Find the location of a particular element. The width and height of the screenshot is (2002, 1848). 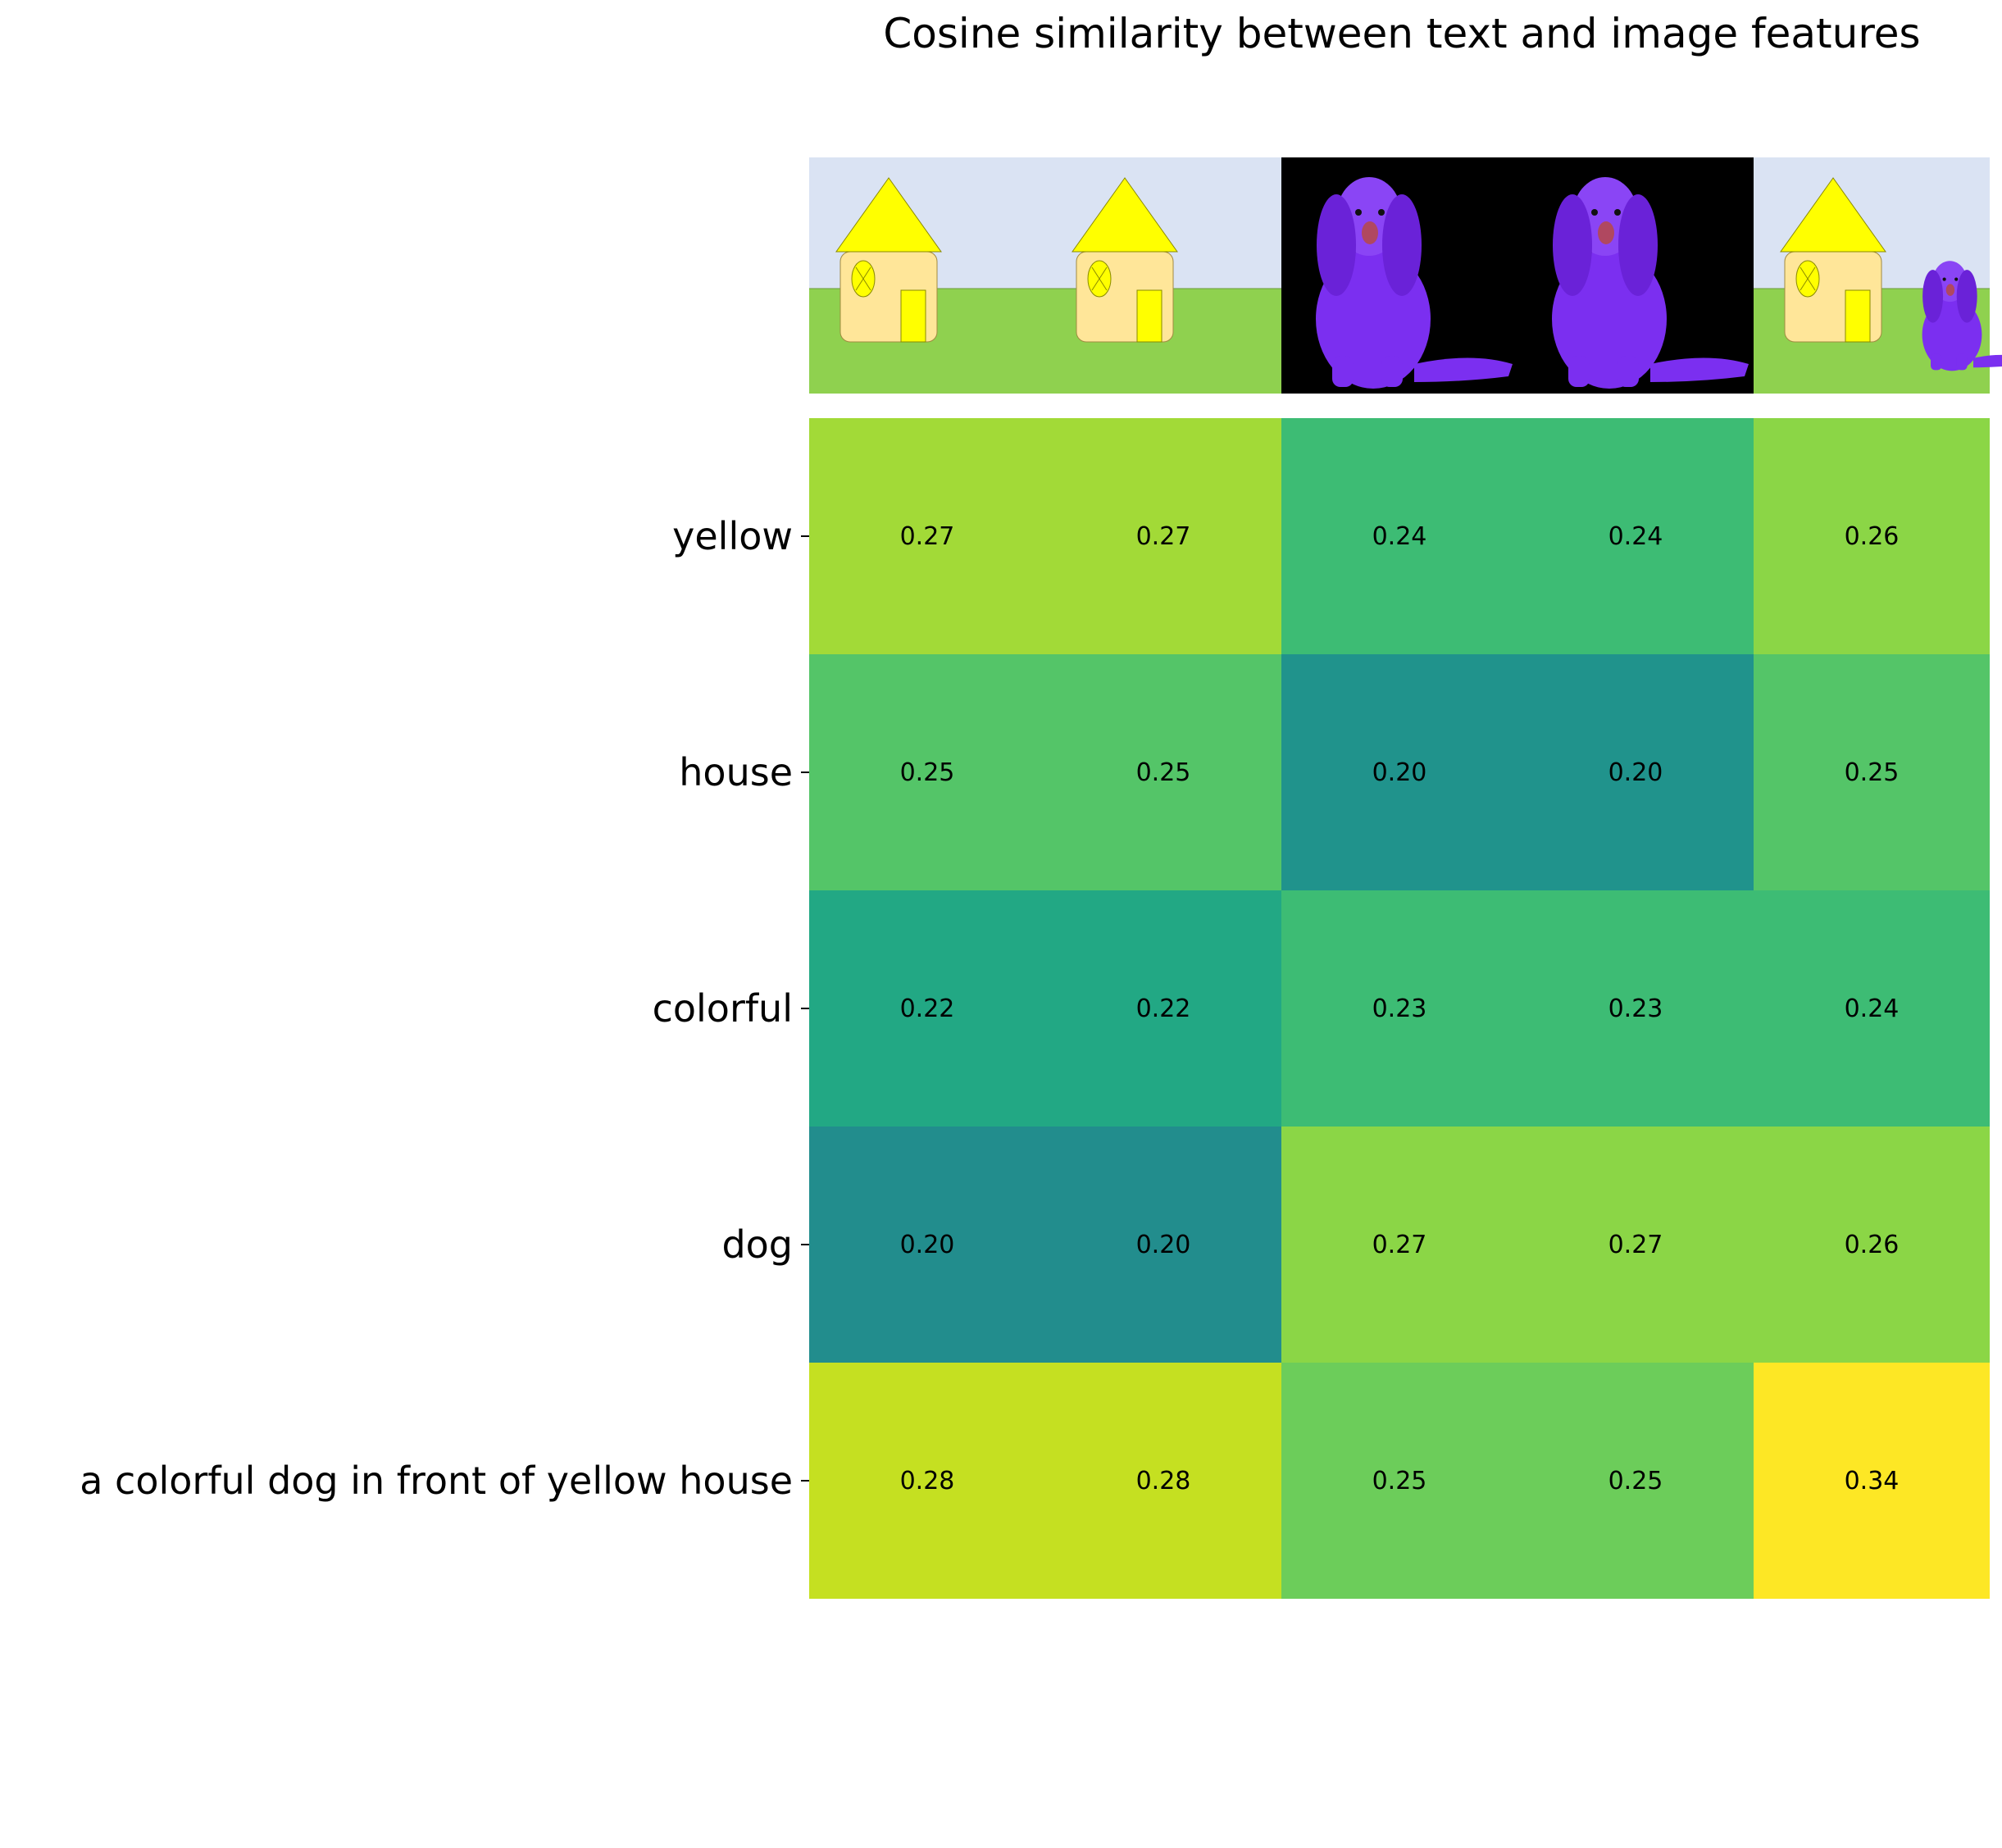

y-tick-label: dog is located at coordinates (757, 1244).